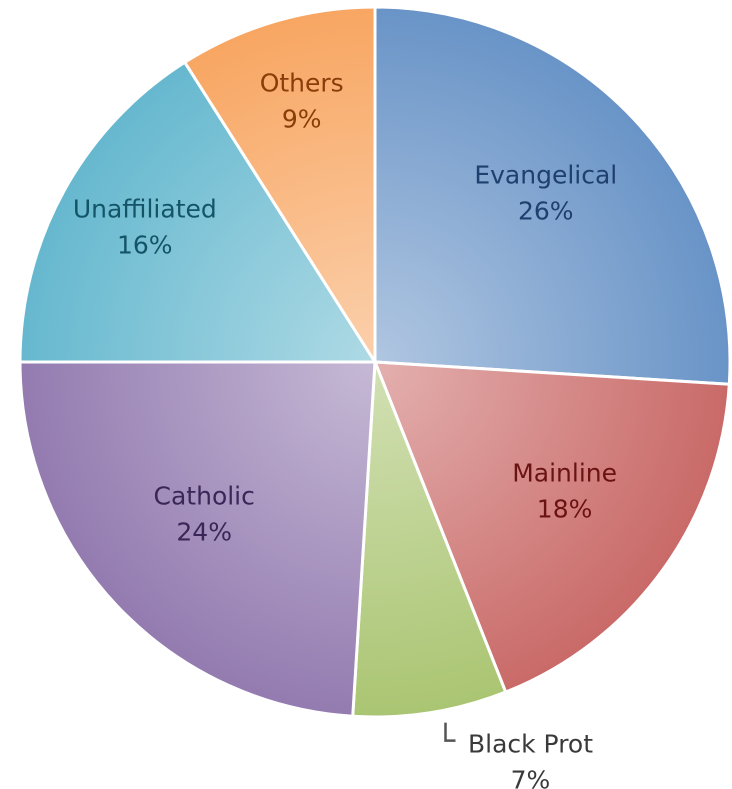 This screenshot has height=789, width=732. I want to click on leader-line-black-prot, so click(450, 732).